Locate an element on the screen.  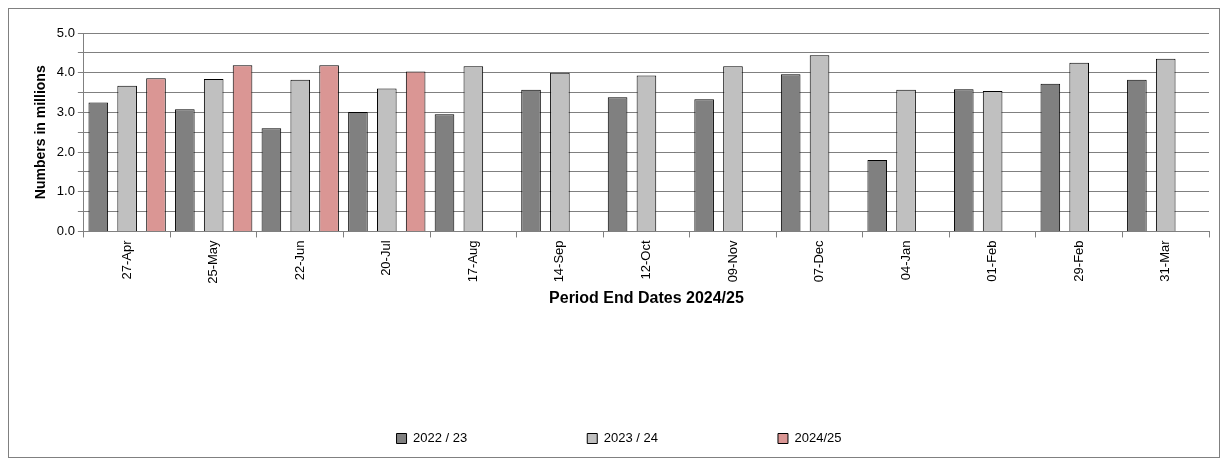
y-tick-label: 1.0 is located at coordinates (65, 191).